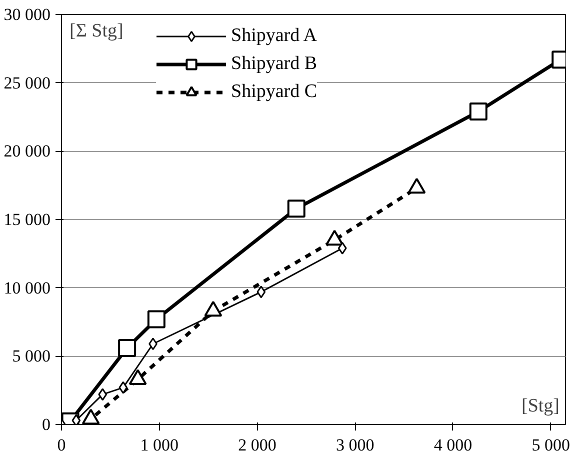  I want to click on x-axis-title: [Stg], so click(541, 406).